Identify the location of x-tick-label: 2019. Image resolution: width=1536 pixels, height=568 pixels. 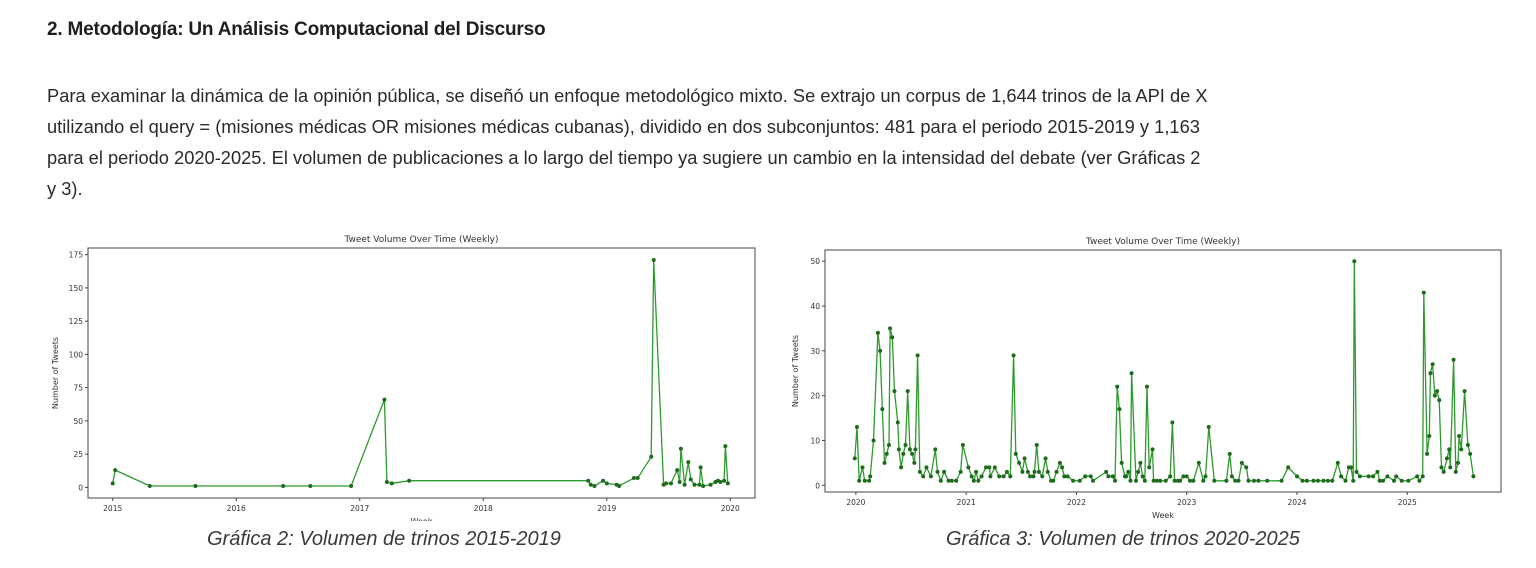
(606, 508).